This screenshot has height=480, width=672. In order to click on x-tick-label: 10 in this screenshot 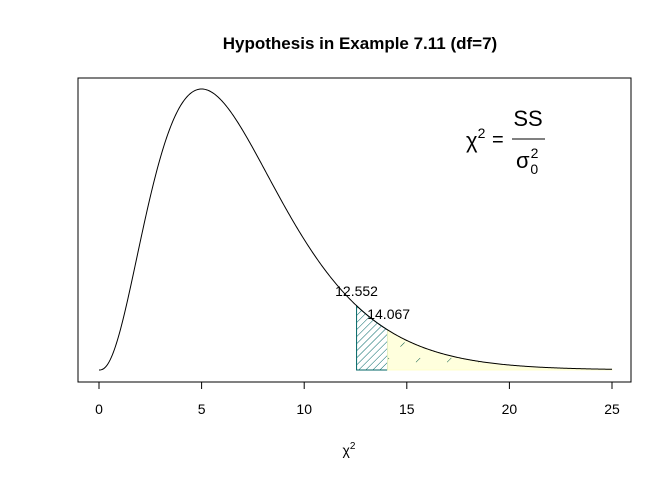, I will do `click(304, 409)`.